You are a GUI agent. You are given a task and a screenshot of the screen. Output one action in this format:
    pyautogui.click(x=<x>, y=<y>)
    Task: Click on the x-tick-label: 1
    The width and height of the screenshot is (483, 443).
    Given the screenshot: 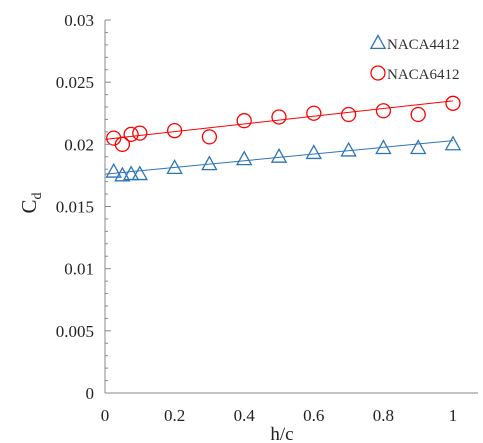 What is the action you would take?
    pyautogui.click(x=453, y=415)
    